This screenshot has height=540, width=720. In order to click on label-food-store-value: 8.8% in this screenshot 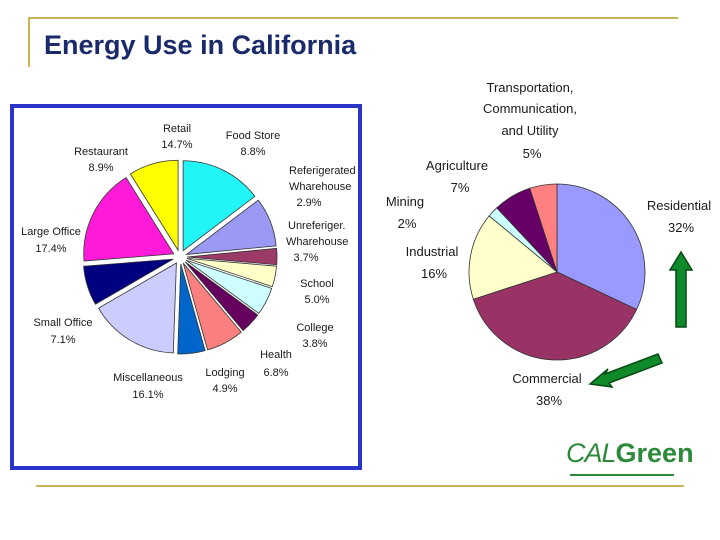, I will do `click(252, 152)`.